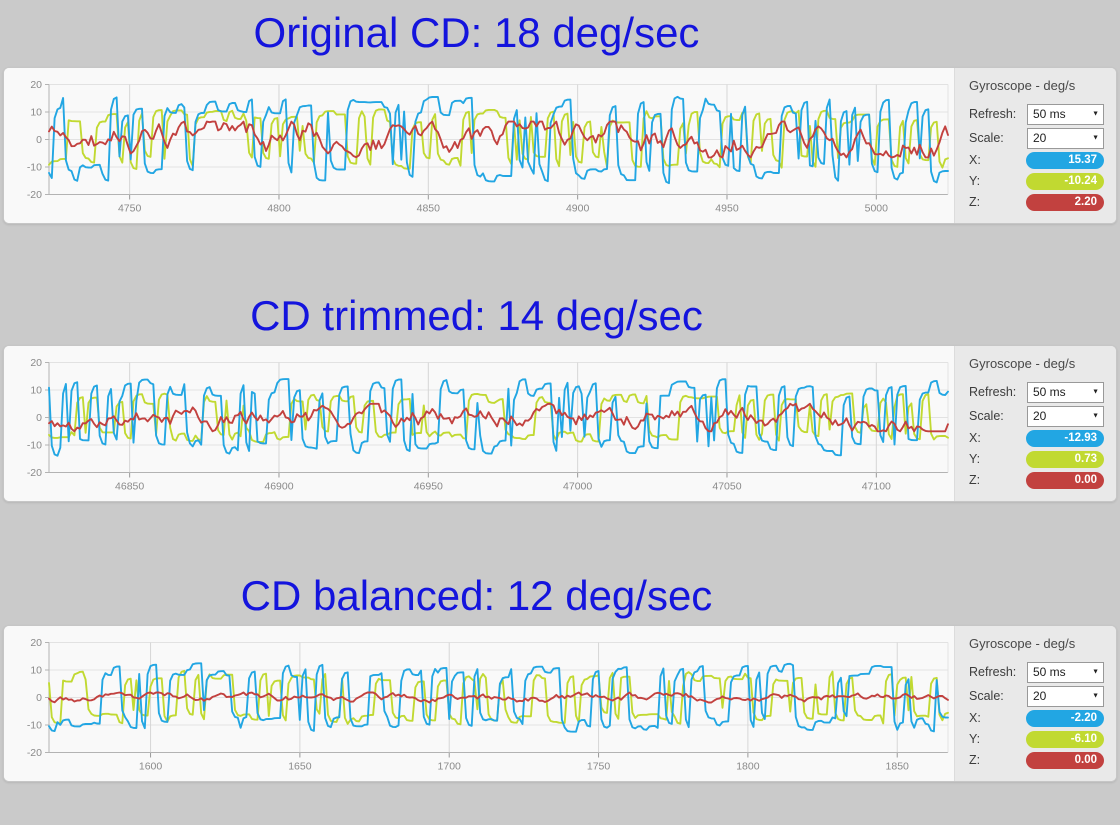  Describe the element at coordinates (129, 487) in the screenshot. I see `svg-text: 46850` at that location.